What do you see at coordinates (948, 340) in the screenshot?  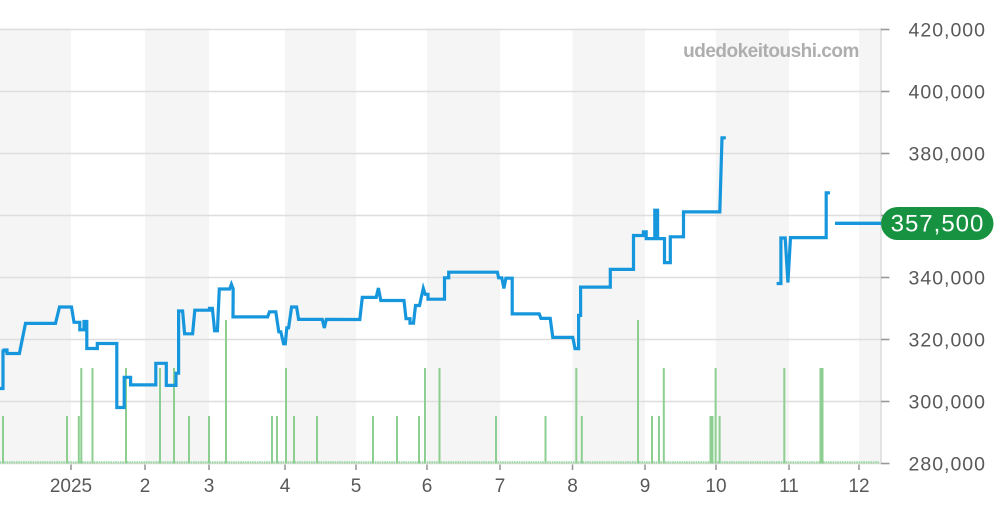 I see `svg-text: 320,000` at bounding box center [948, 340].